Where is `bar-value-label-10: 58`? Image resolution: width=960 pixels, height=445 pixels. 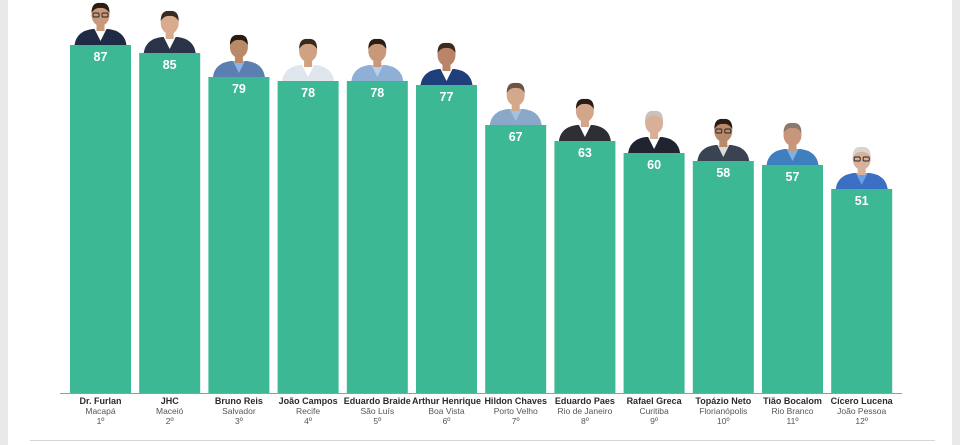
bar-value-label-10: 58 is located at coordinates (723, 173).